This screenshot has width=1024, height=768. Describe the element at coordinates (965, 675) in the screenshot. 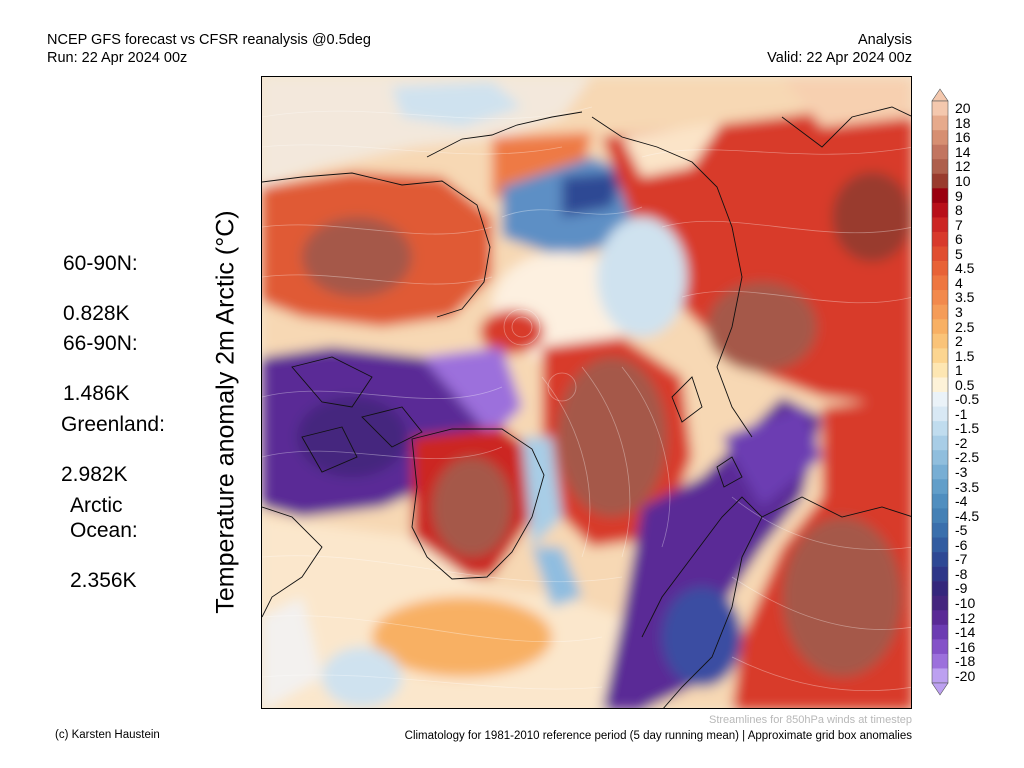

I see `colorbar-tick-label: -20` at that location.